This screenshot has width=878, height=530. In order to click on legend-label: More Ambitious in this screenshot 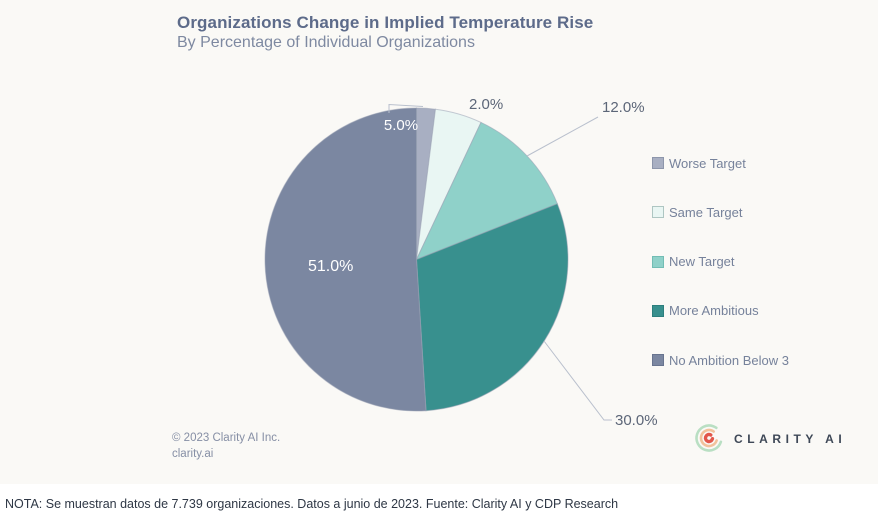, I will do `click(714, 311)`.